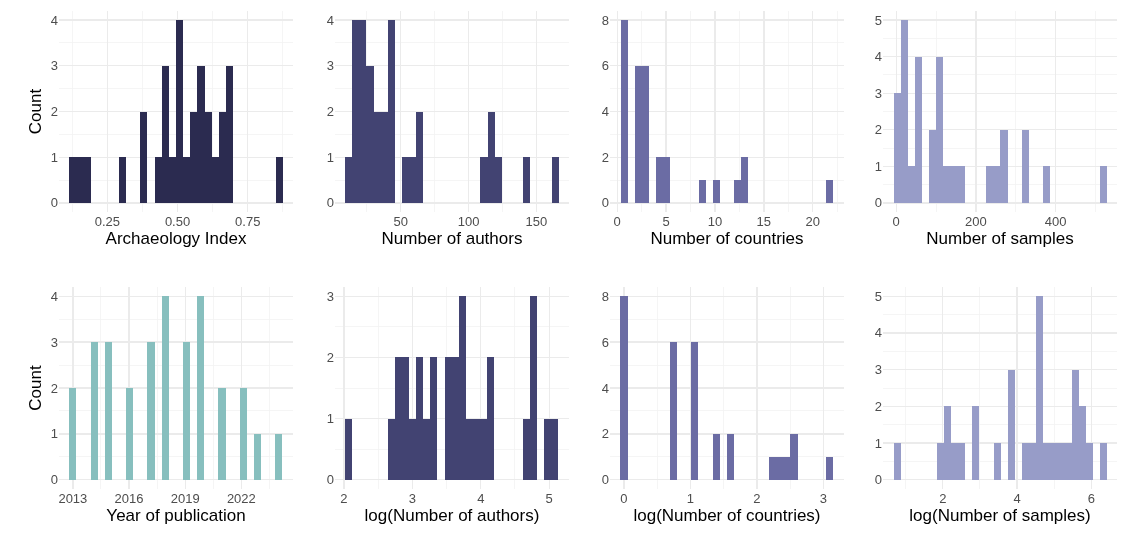  Describe the element at coordinates (1055, 221) in the screenshot. I see `x-tick-label: 400` at that location.